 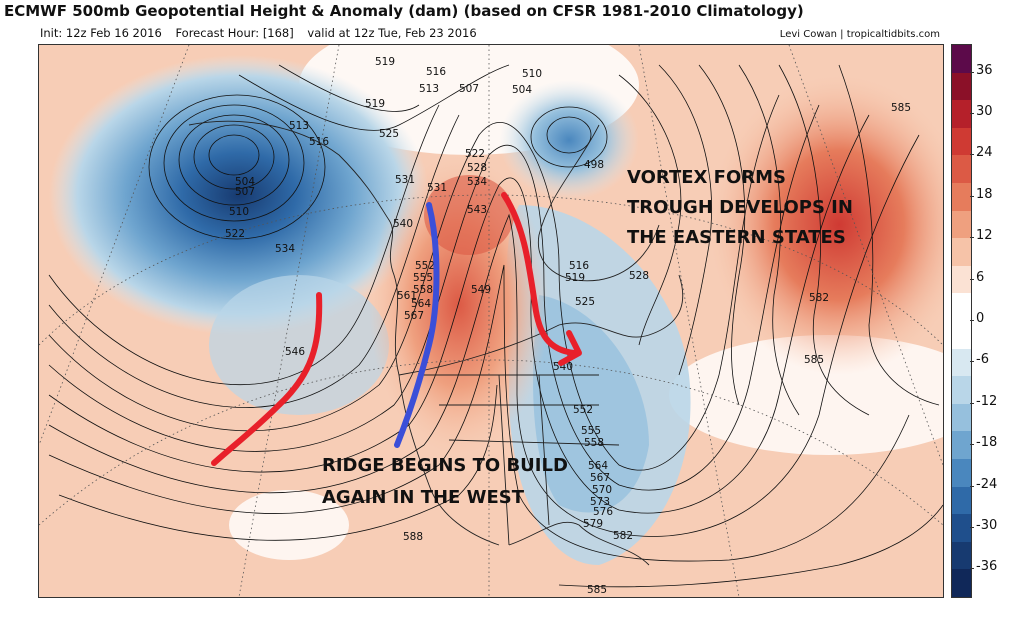 I want to click on contour-label: 561, so click(x=407, y=296).